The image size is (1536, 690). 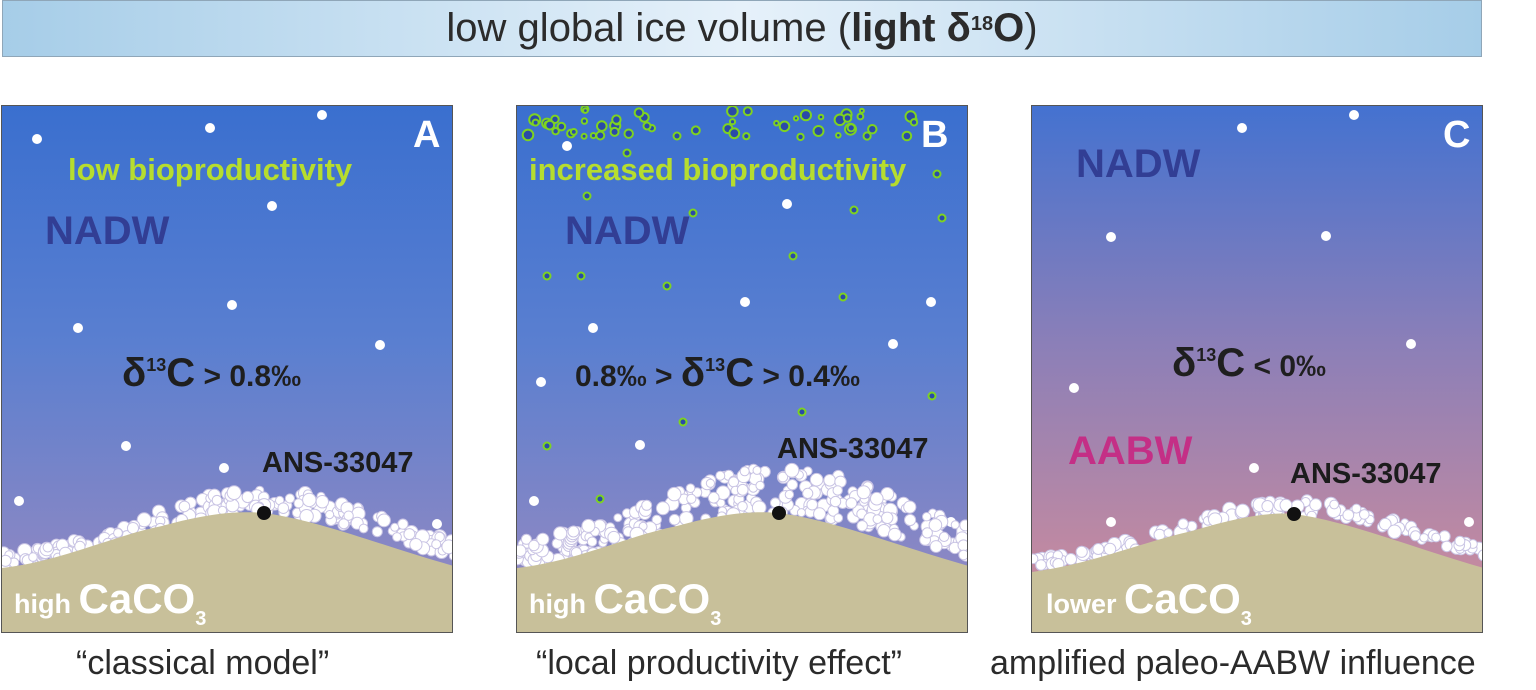 What do you see at coordinates (42, 604) in the screenshot?
I see `panel-a-caco3-adj: high` at bounding box center [42, 604].